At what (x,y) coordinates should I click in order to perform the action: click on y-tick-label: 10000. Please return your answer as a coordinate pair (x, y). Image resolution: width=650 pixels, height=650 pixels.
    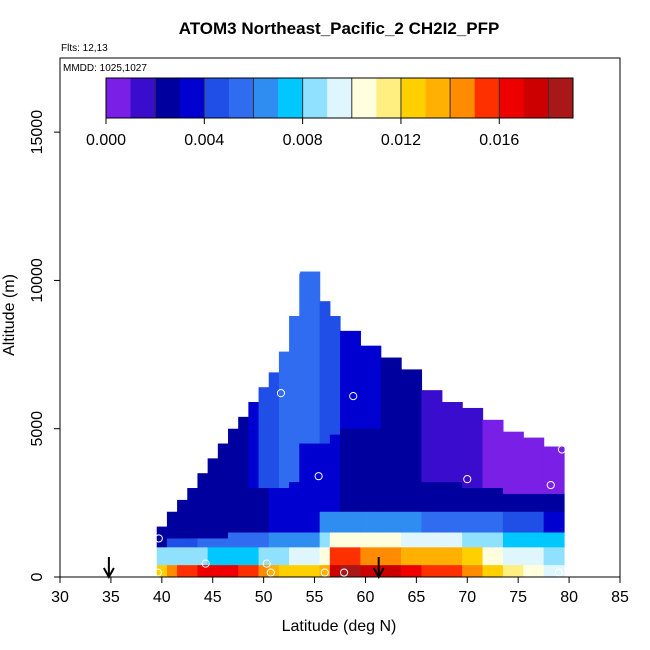
    Looking at the image, I should click on (37, 280).